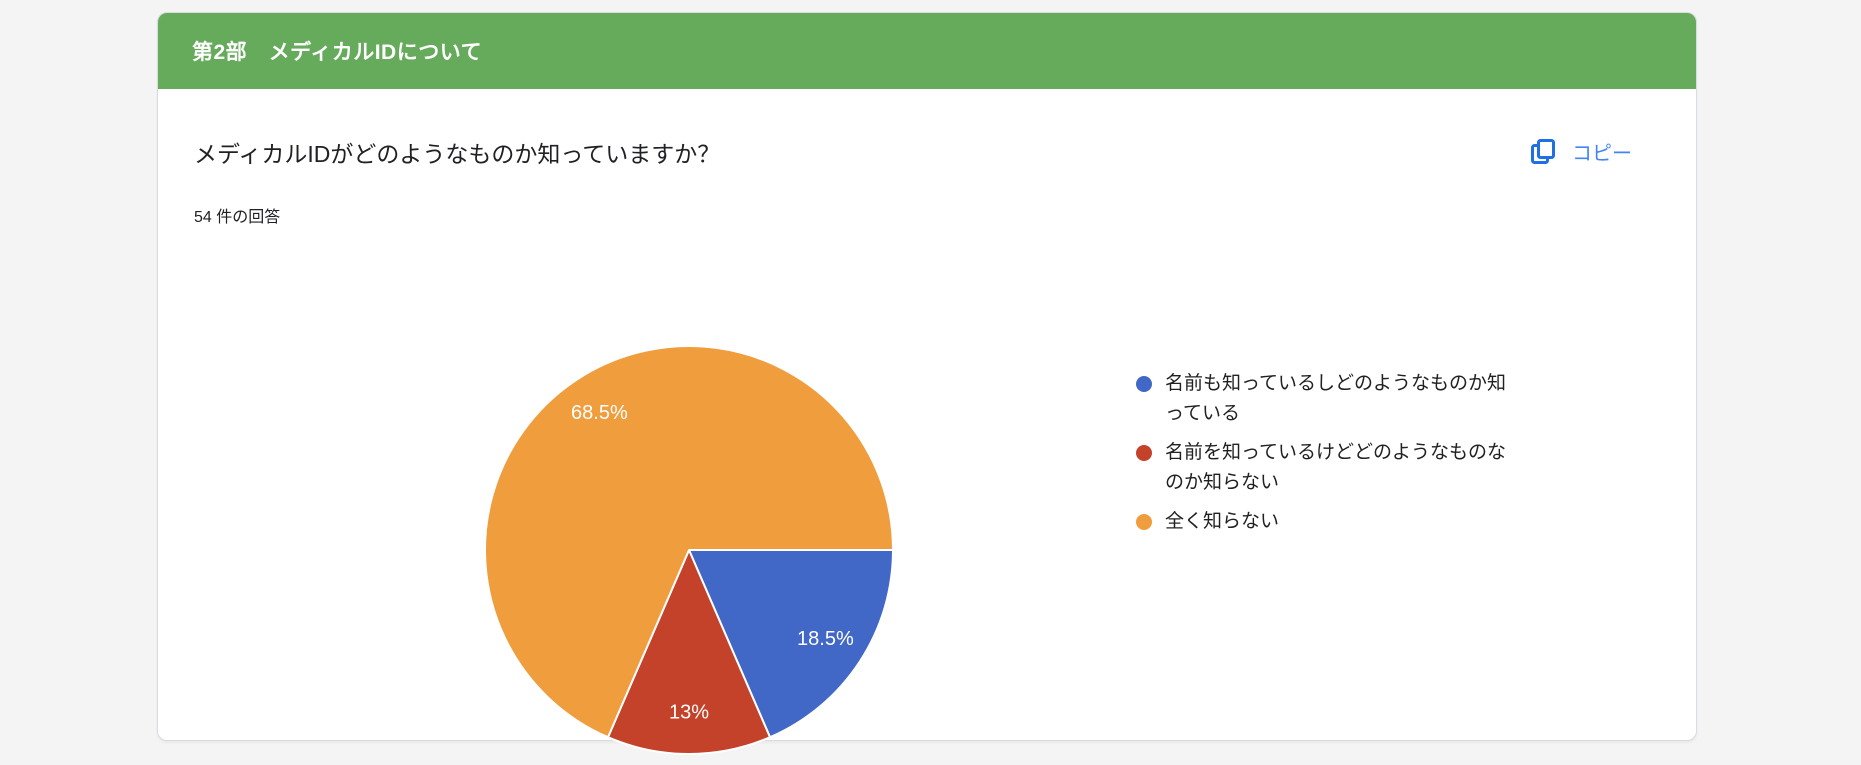  What do you see at coordinates (927, 51) in the screenshot?
I see `section-header: 第2部 メディカルIDについて` at bounding box center [927, 51].